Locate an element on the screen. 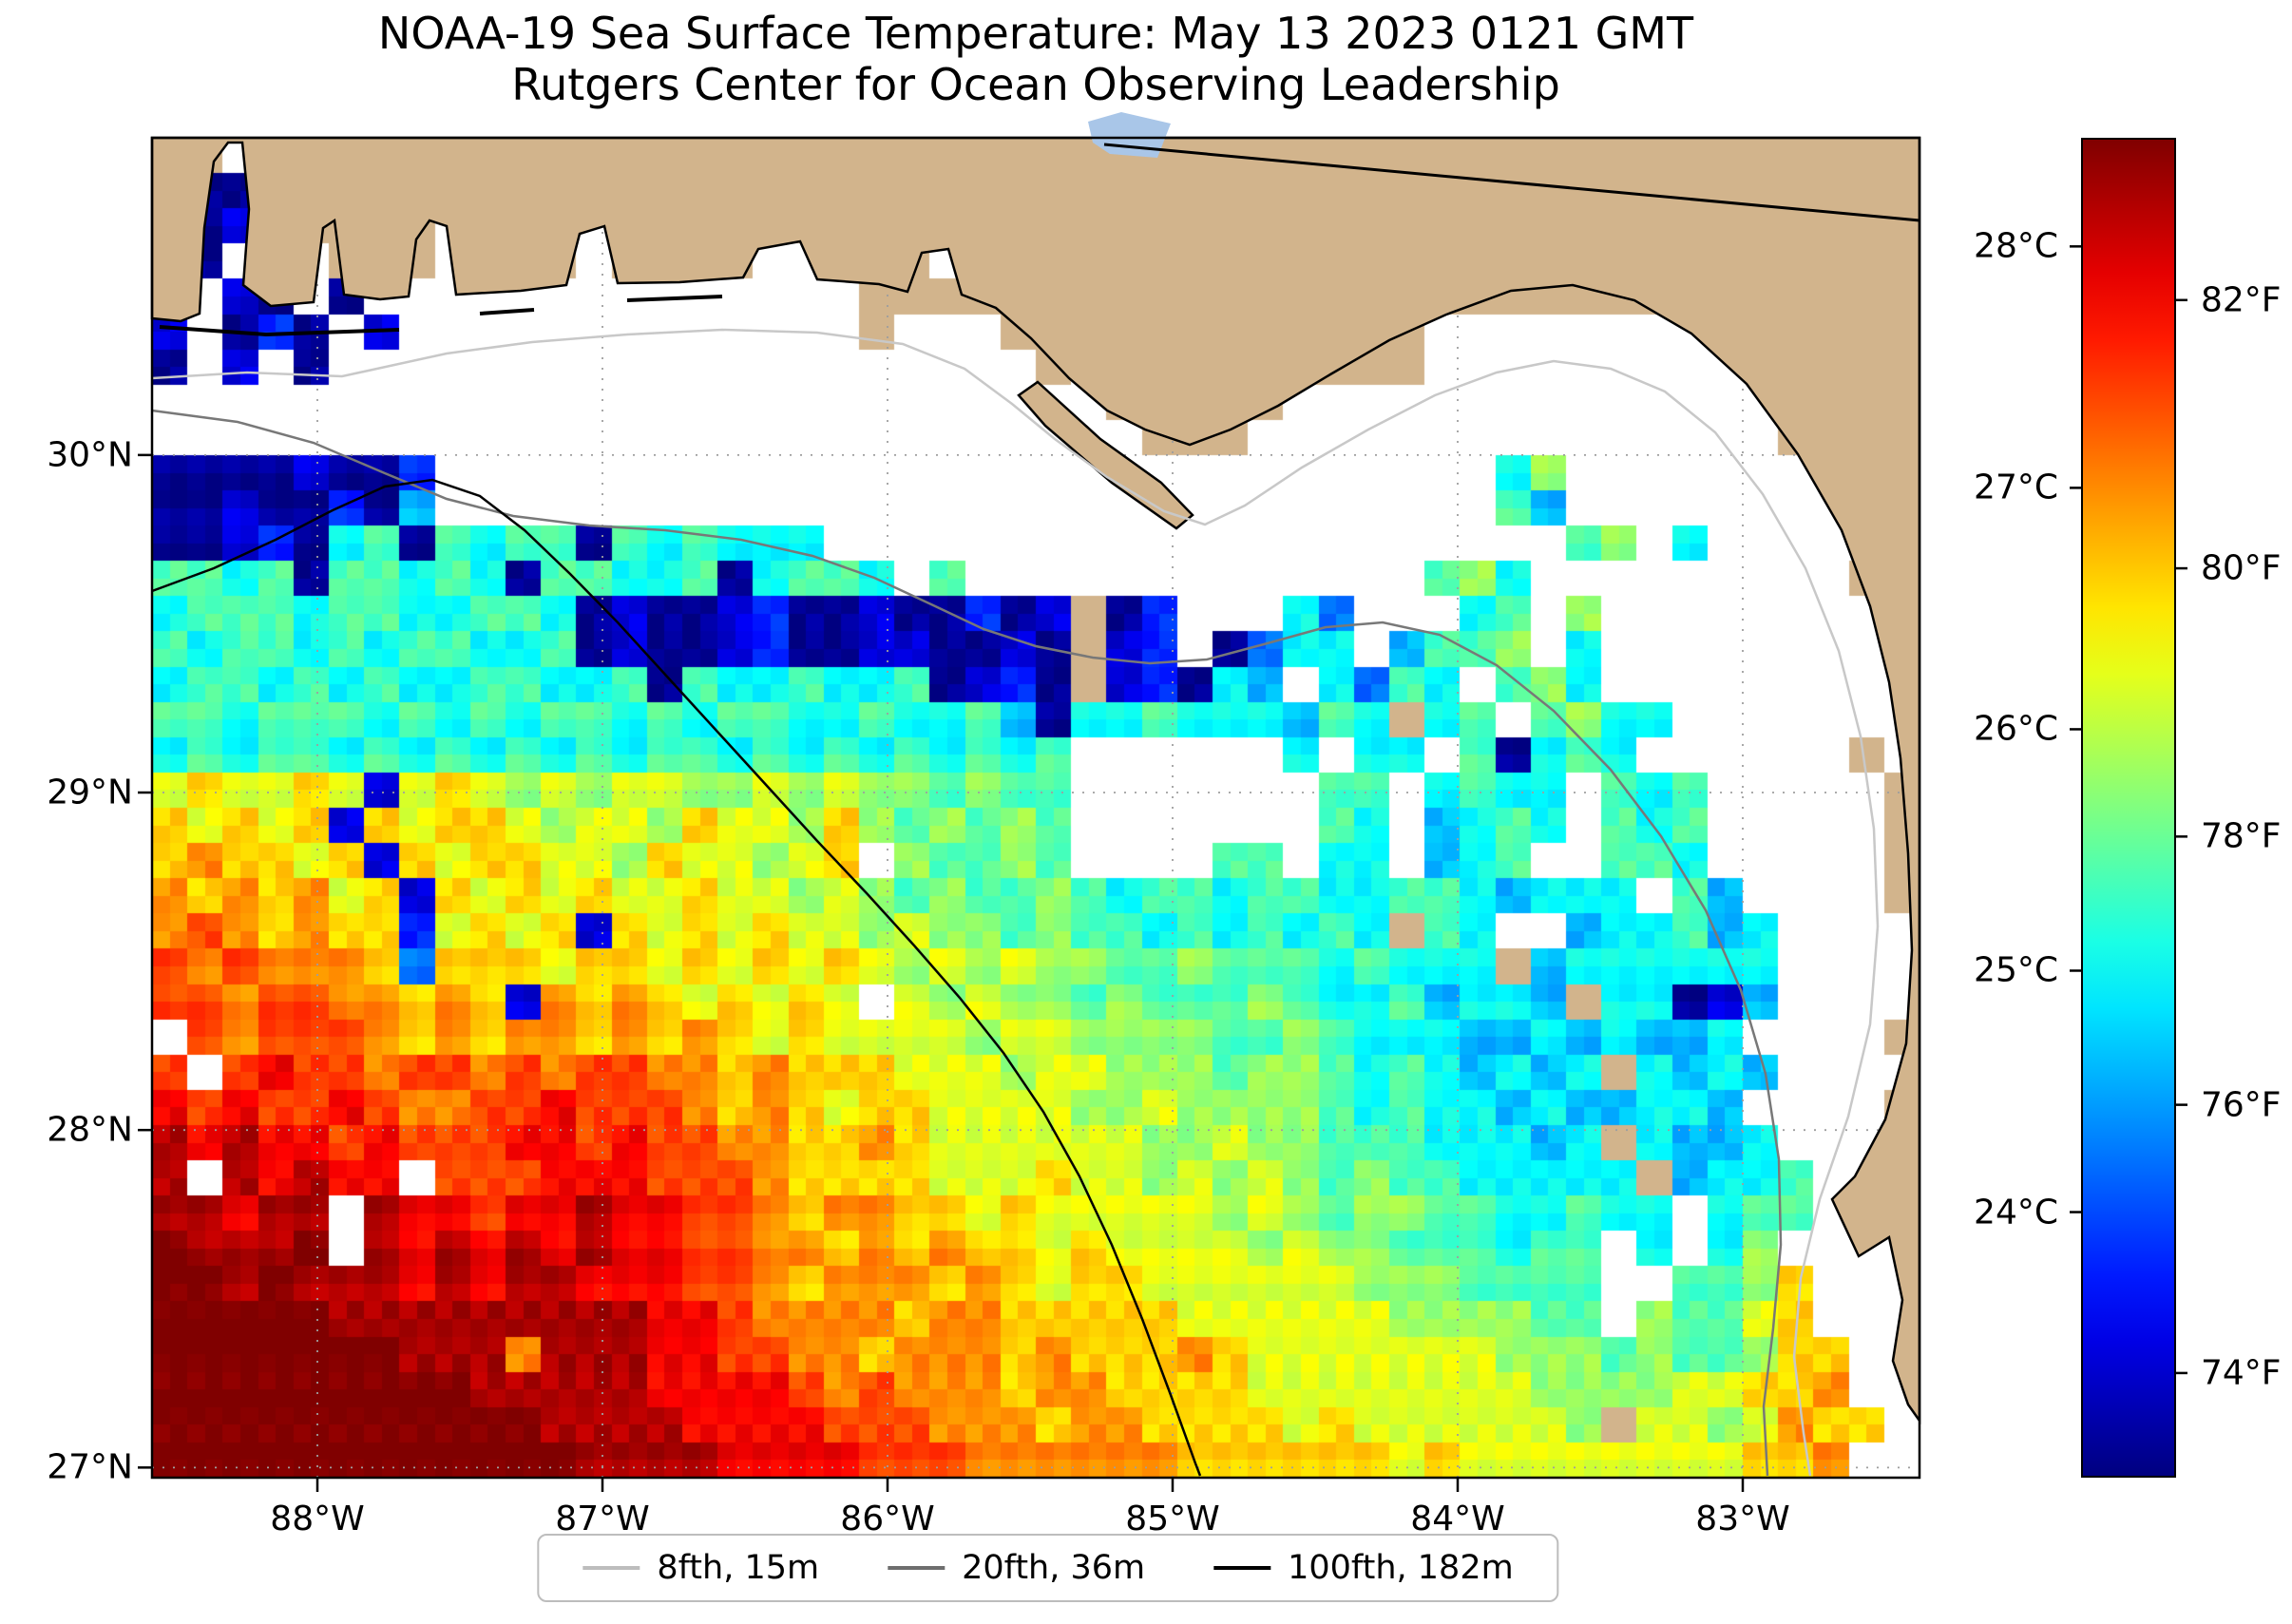 The width and height of the screenshot is (2292, 1624). x-axis-tick-label: 83°W is located at coordinates (1742, 1519).